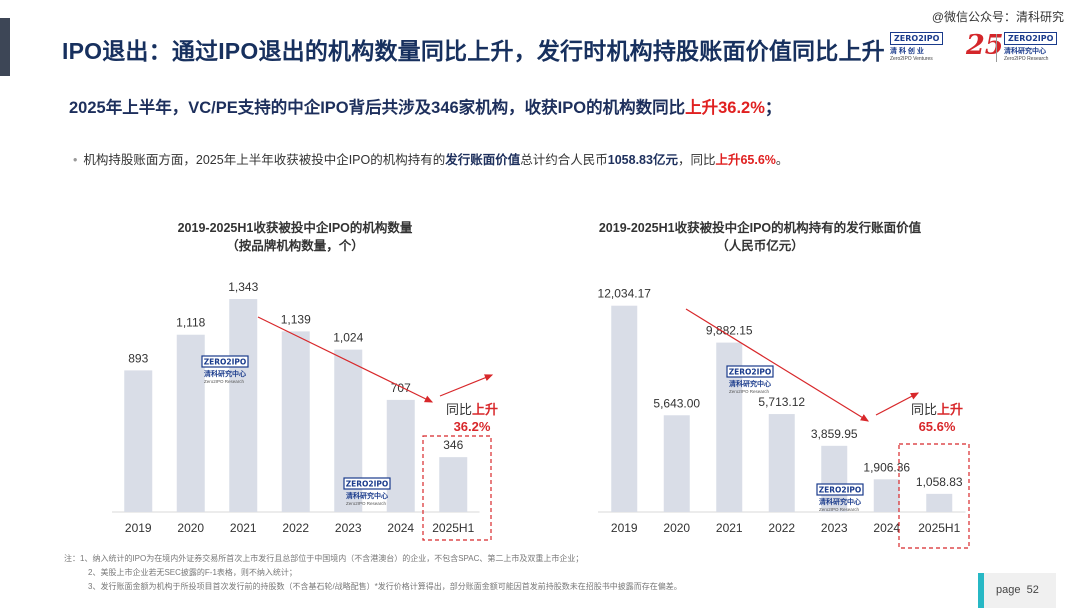  I want to click on chart1-trend-arrow, so click(345, 359).